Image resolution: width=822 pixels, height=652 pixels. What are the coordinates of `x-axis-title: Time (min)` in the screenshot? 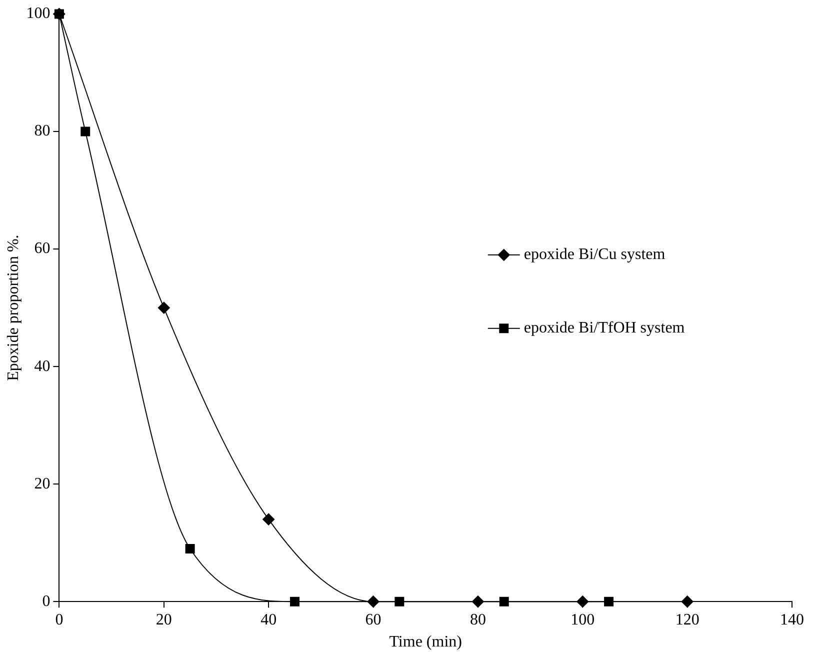 It's located at (425, 642).